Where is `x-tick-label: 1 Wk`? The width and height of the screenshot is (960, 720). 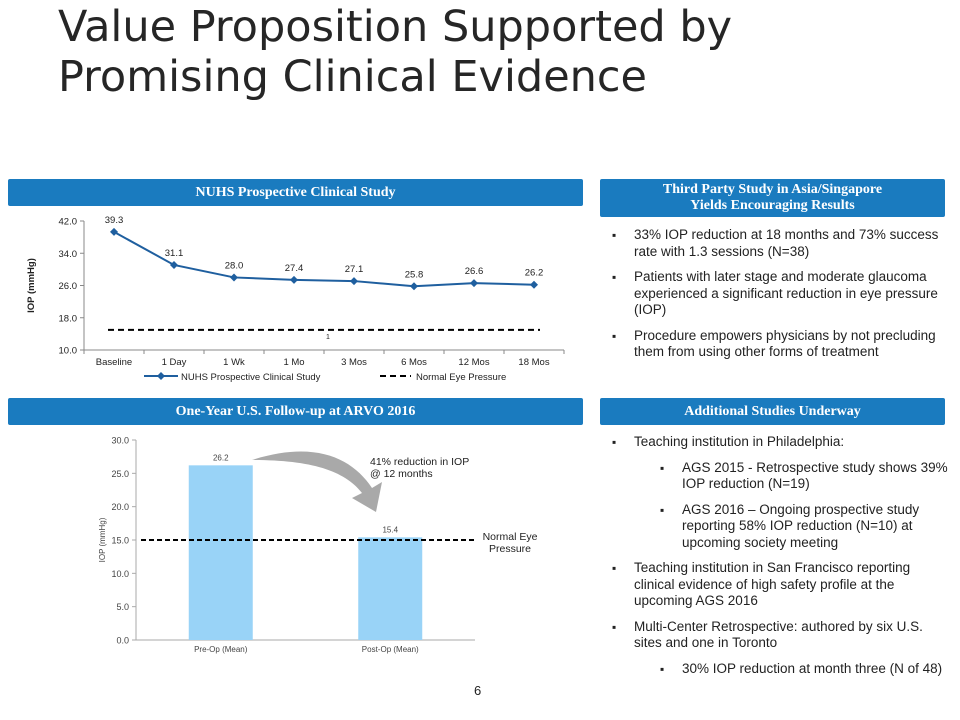 x-tick-label: 1 Wk is located at coordinates (234, 362).